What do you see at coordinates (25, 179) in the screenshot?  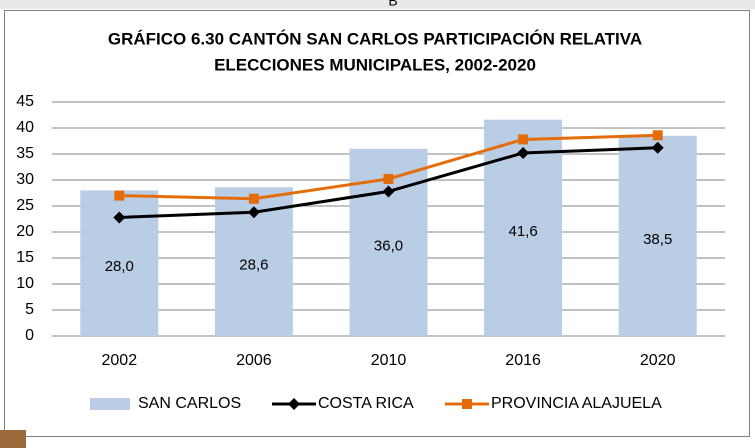 I see `y-tick-label: 30` at bounding box center [25, 179].